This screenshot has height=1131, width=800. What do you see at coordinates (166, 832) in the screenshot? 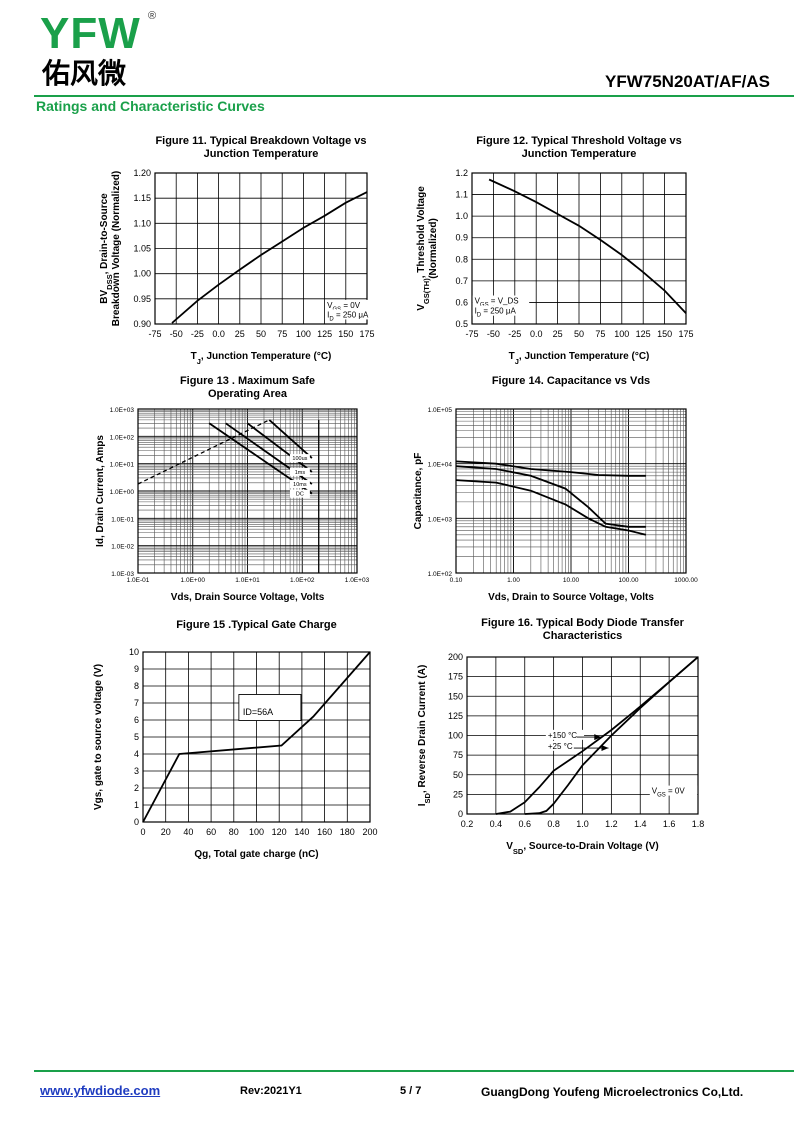
I see `x-tick-label: 20` at bounding box center [166, 832].